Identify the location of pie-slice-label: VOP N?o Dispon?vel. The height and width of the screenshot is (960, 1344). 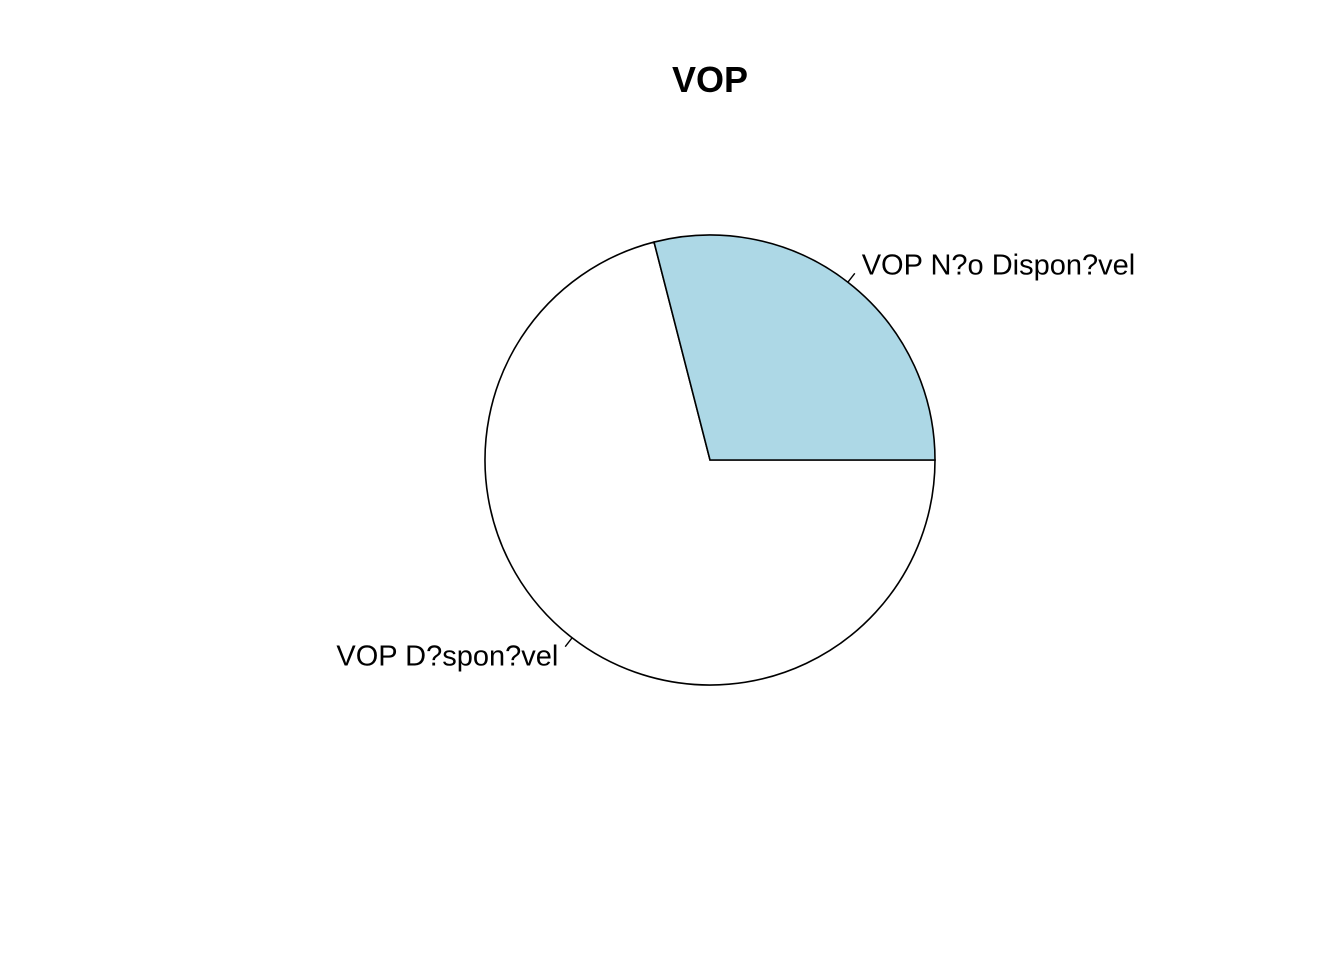
(999, 265).